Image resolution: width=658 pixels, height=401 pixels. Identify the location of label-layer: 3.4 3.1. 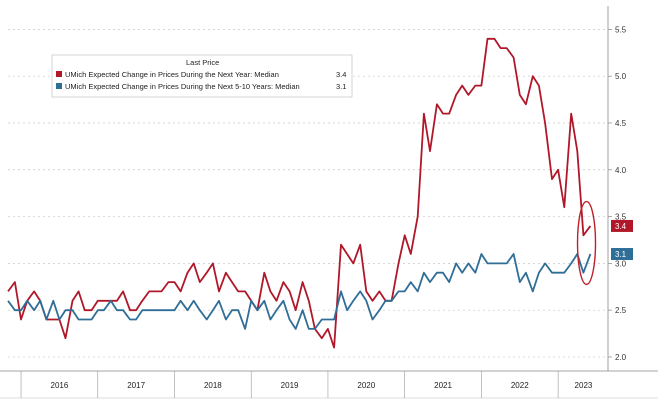
(622, 240).